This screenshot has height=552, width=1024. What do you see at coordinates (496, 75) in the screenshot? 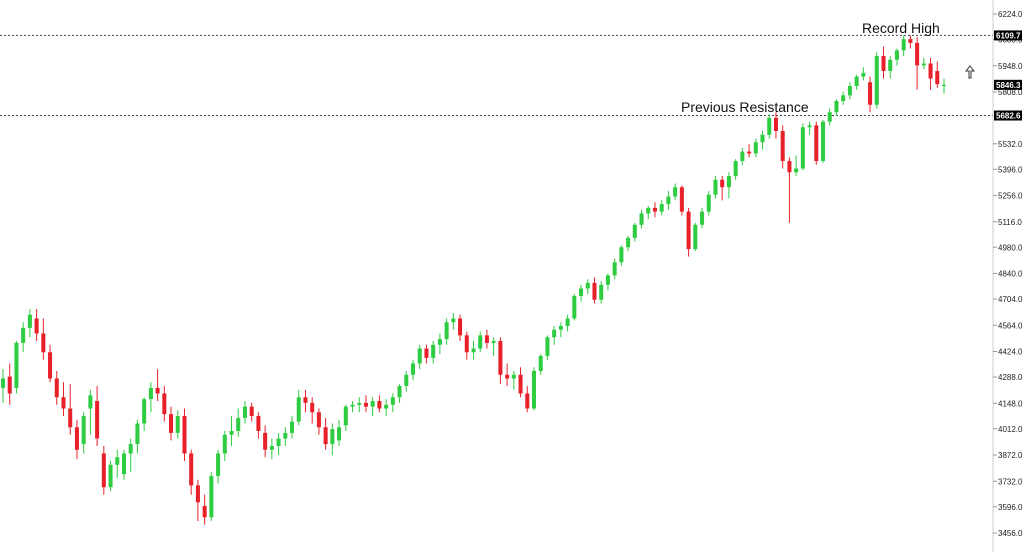
I see `level-lines` at bounding box center [496, 75].